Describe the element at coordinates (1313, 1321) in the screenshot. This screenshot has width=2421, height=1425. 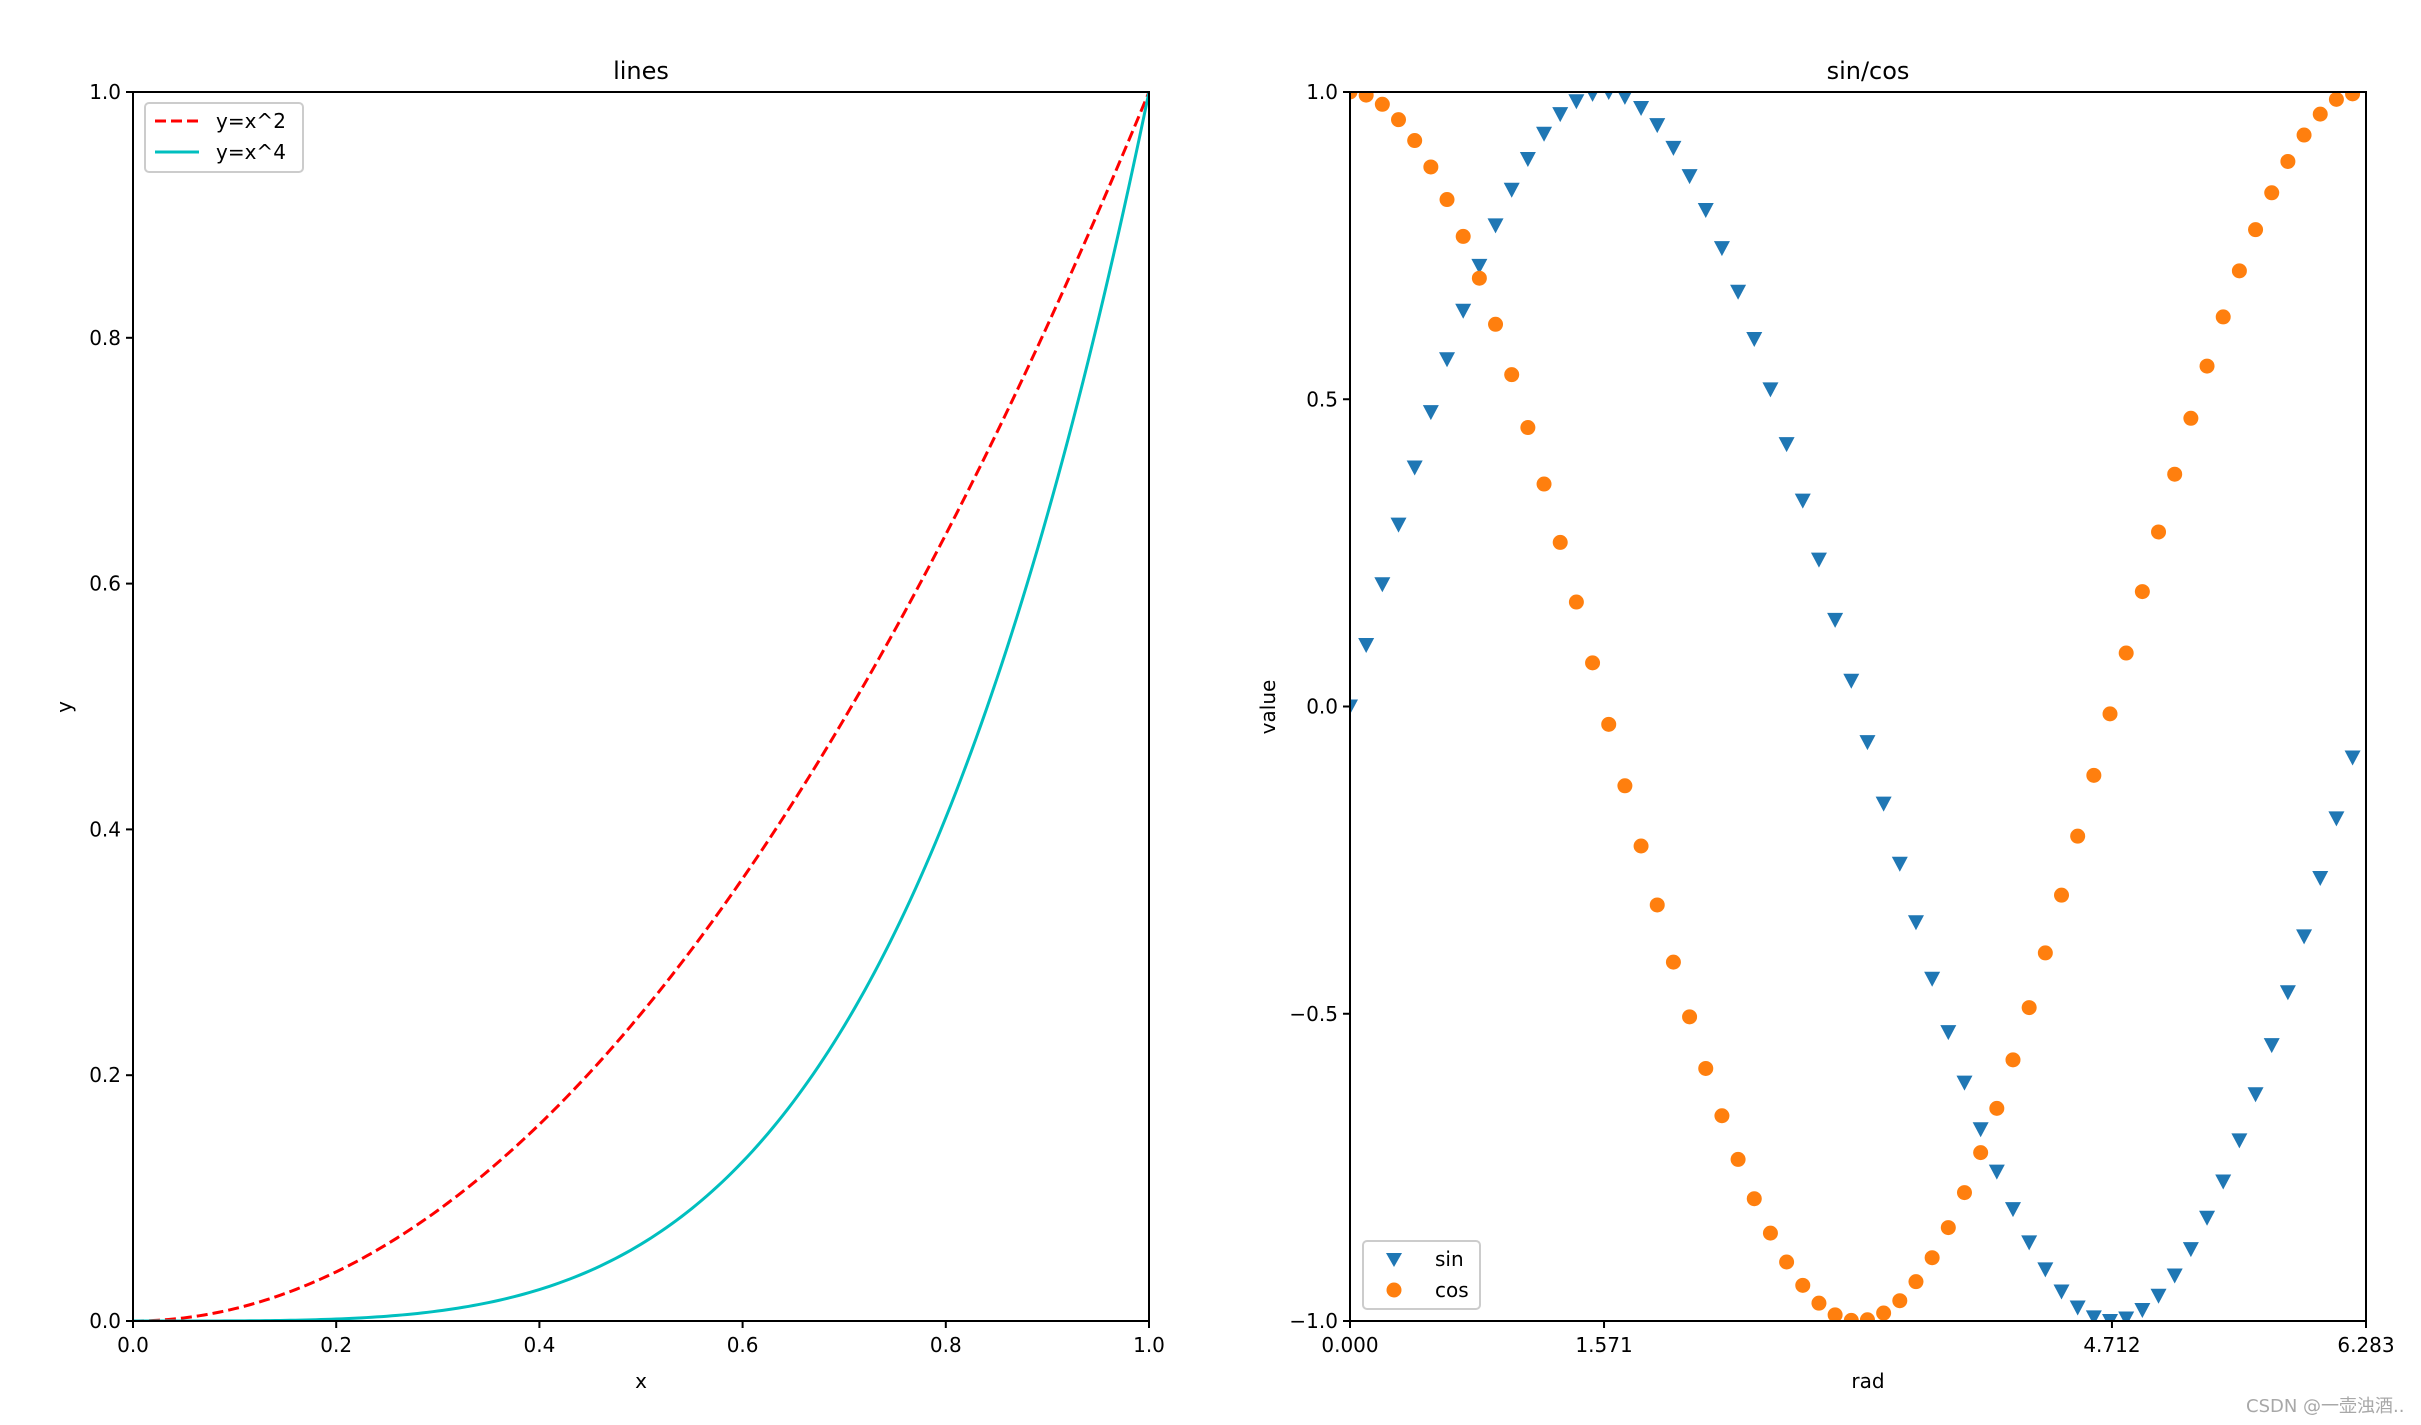
I see `y-tick-label: −1.0` at that location.